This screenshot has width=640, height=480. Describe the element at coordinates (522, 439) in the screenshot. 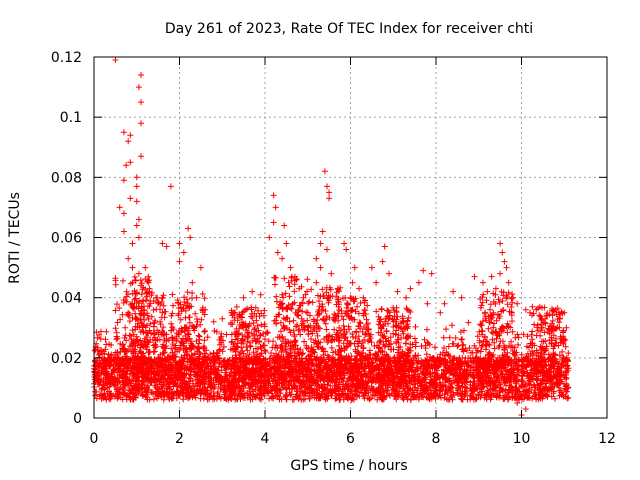

I see `x-tick-label: 10` at that location.